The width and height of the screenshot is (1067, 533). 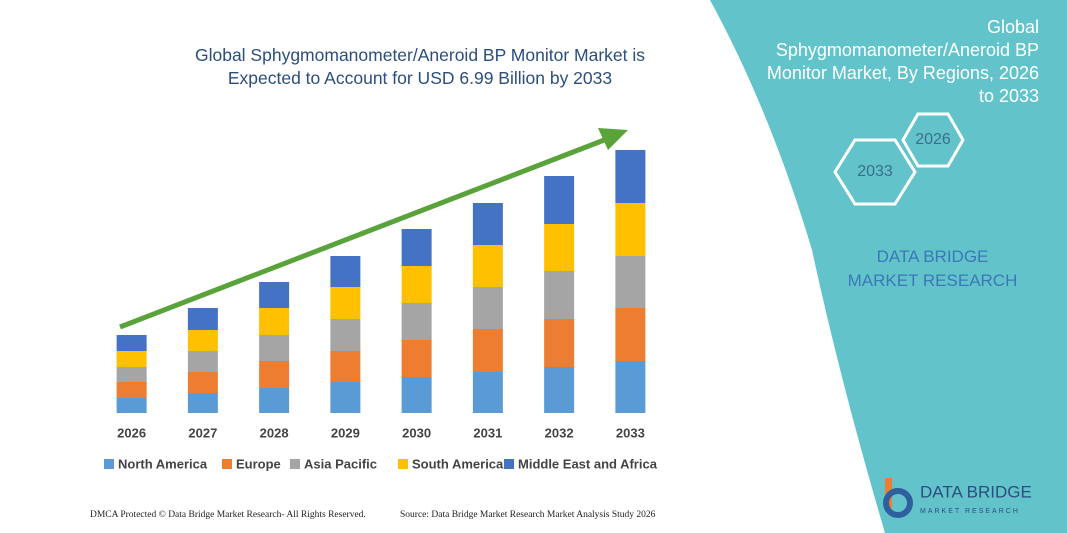 I want to click on x-tick-label: 2026, so click(x=131, y=432).